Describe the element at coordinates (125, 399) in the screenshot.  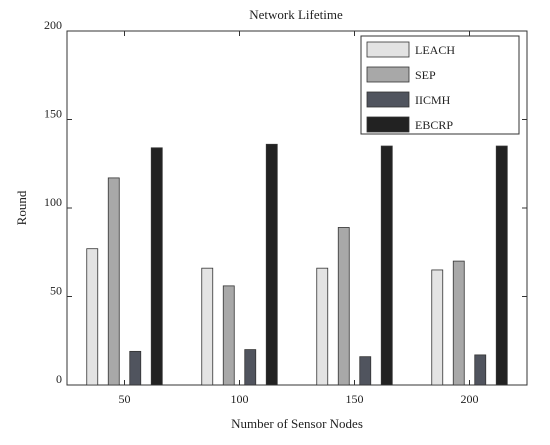
I see `x-tick-label-0: 50` at that location.